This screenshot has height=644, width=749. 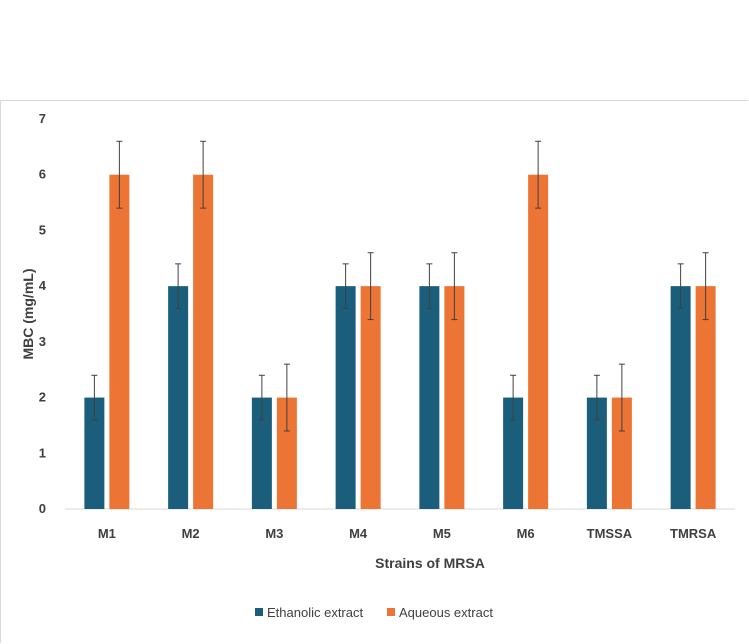 What do you see at coordinates (261, 453) in the screenshot?
I see `bar-ethanolic-m3` at bounding box center [261, 453].